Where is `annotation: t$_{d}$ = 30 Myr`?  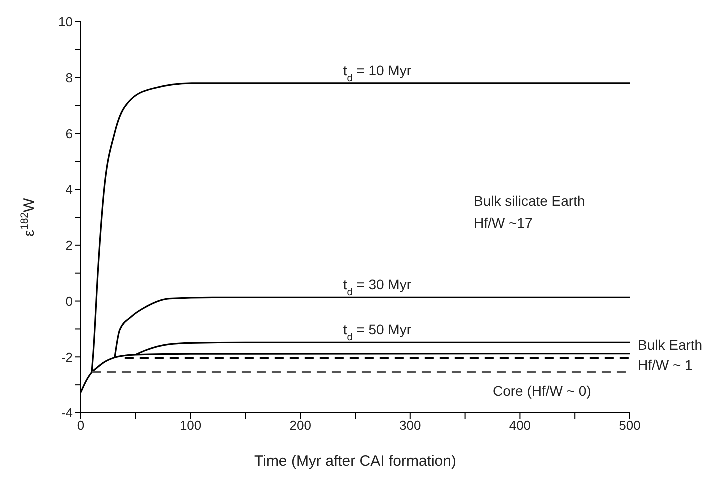 annotation: t$_{d}$ = 30 Myr is located at coordinates (377, 287).